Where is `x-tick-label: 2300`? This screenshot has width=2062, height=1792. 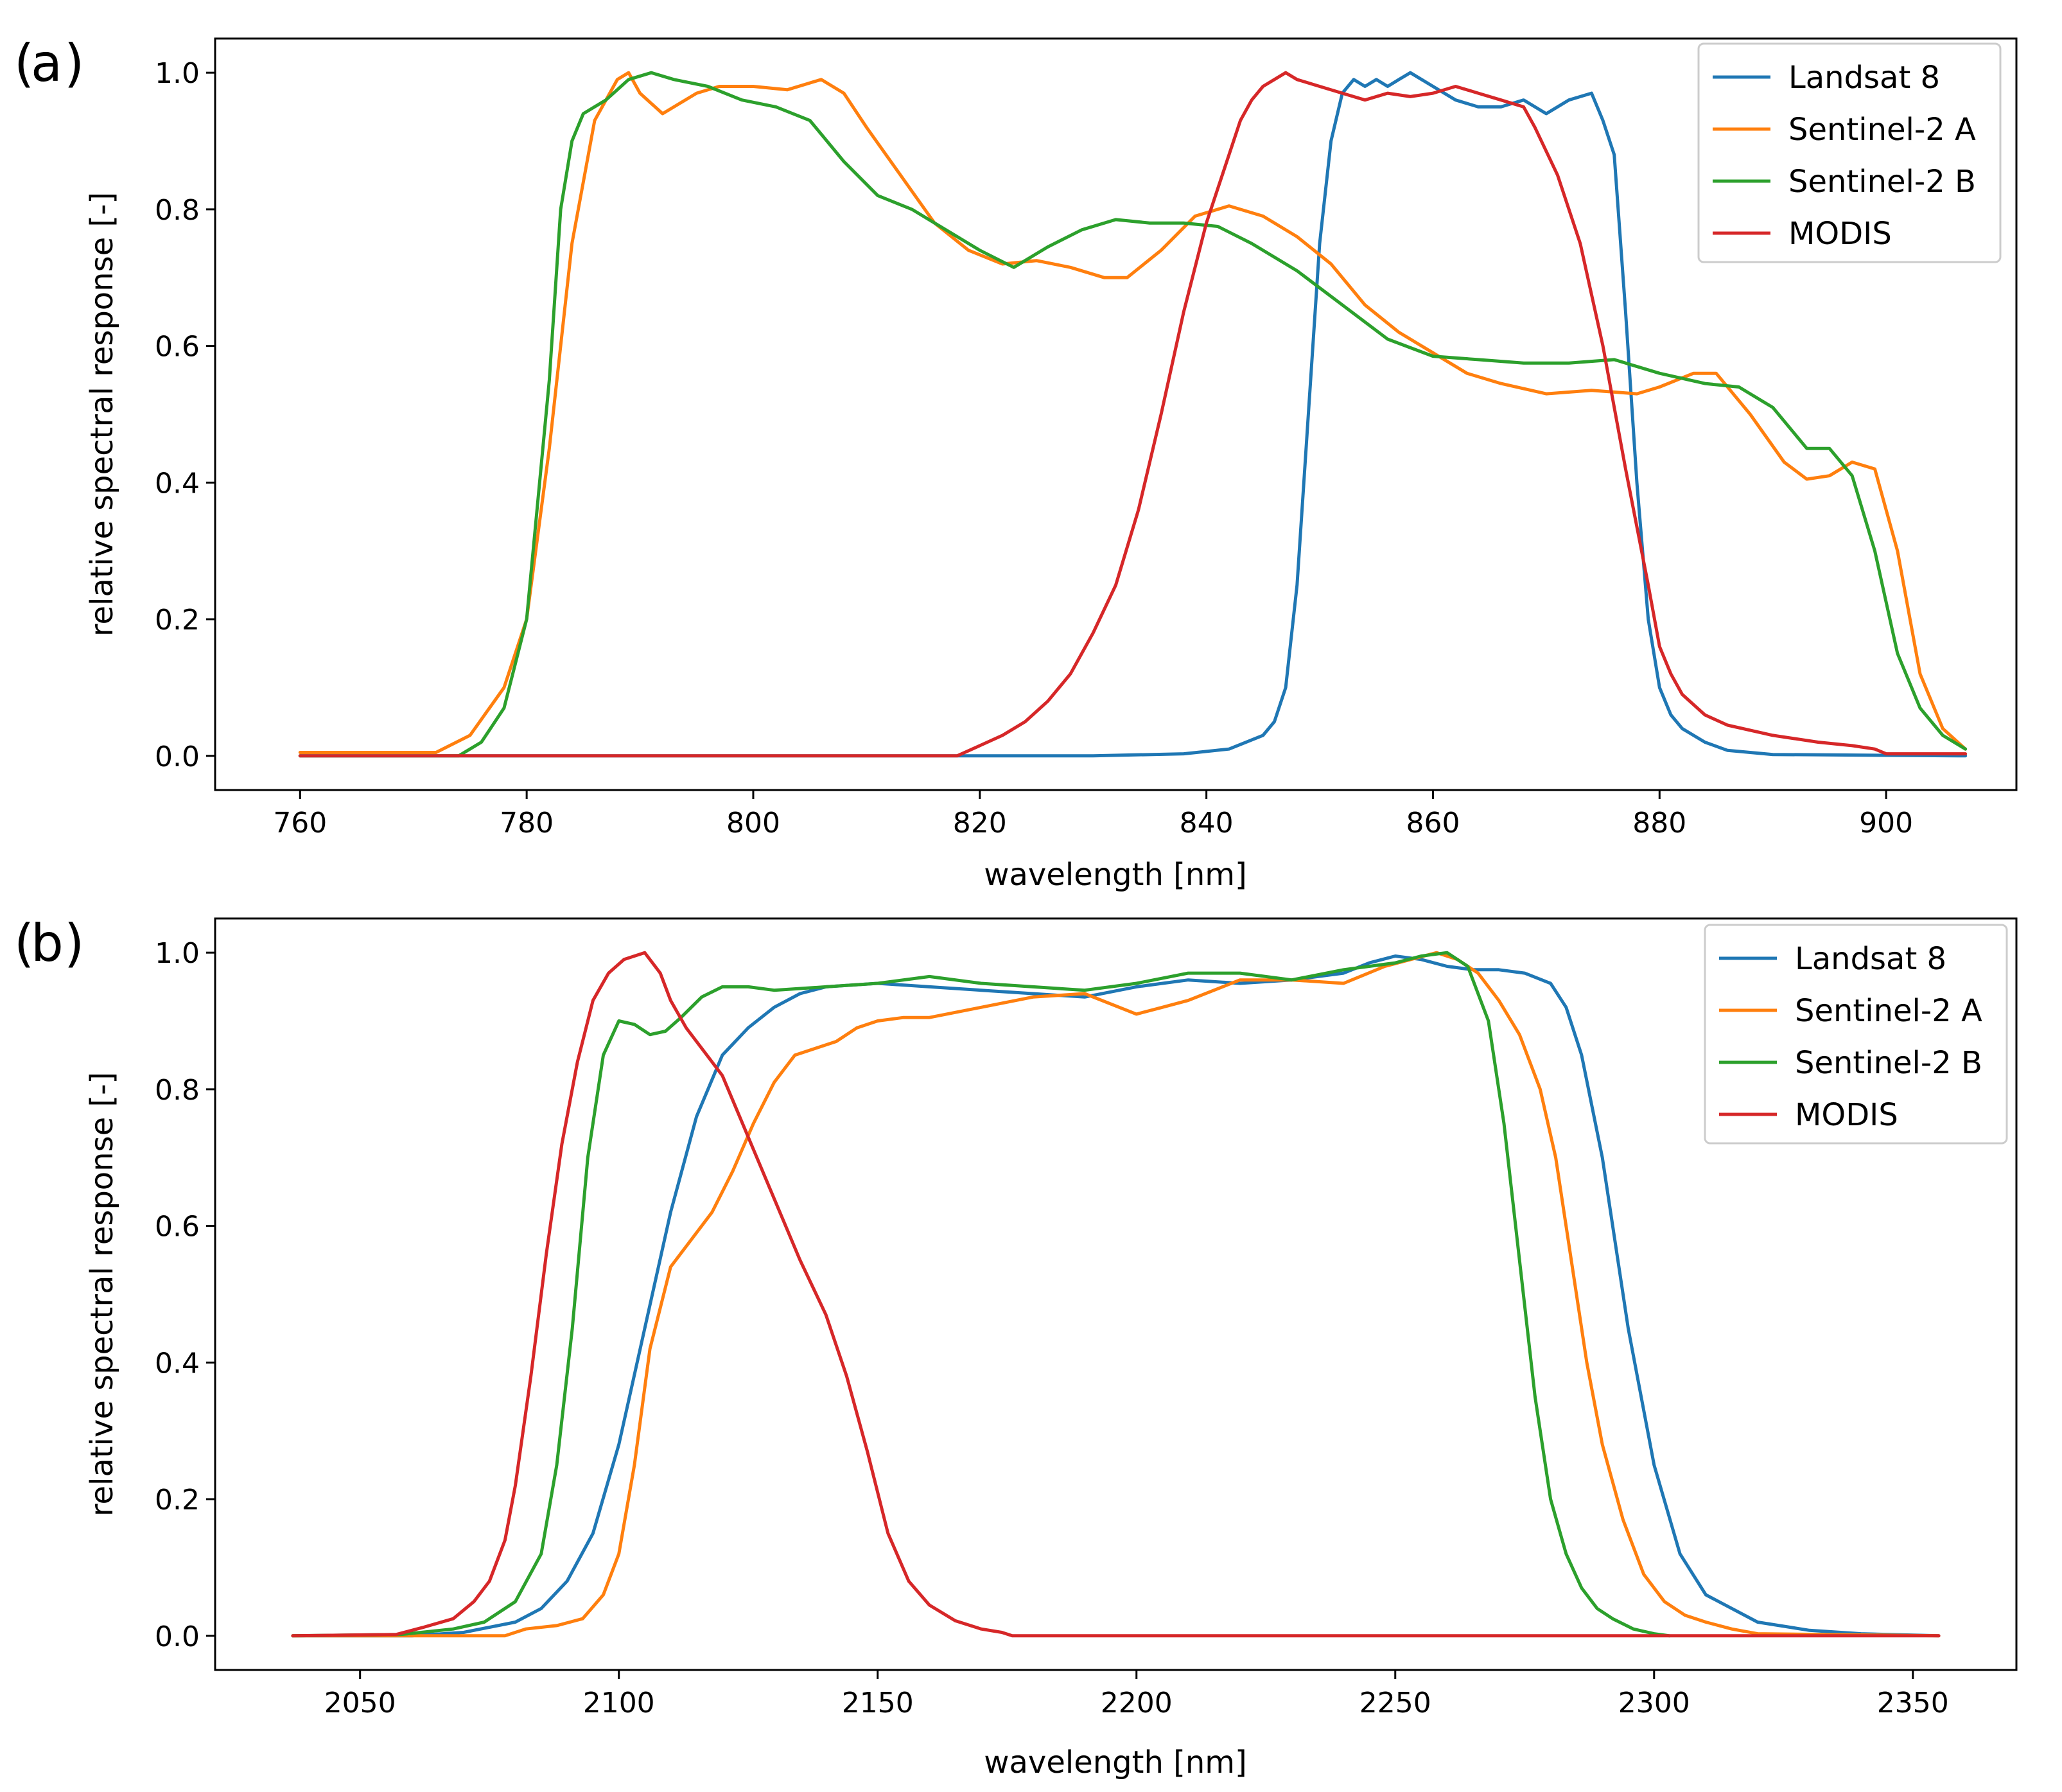 x-tick-label: 2300 is located at coordinates (1654, 1703).